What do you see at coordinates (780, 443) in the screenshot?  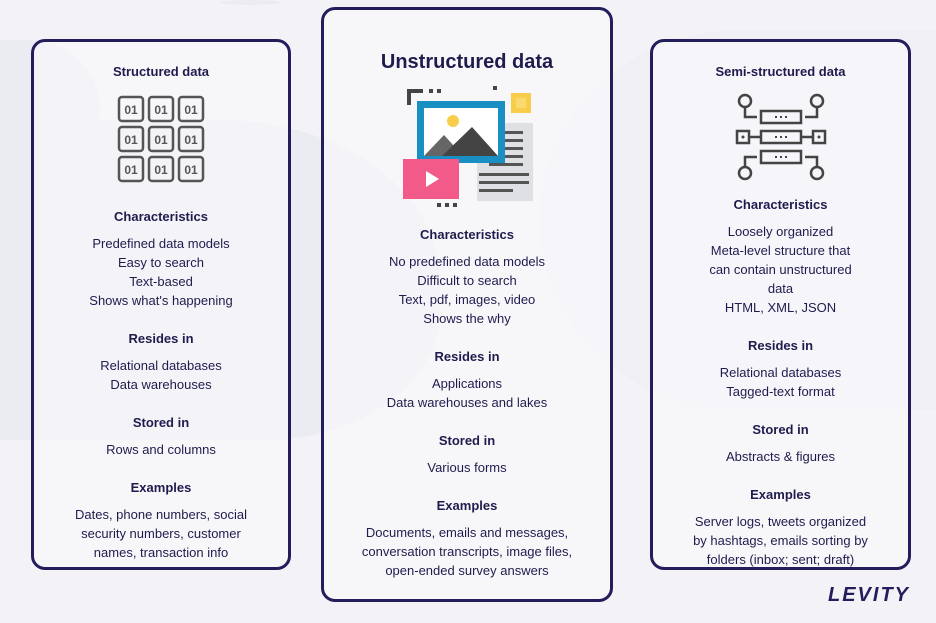 I see `section-stored-in: Stored in Abstracts & figures` at bounding box center [780, 443].